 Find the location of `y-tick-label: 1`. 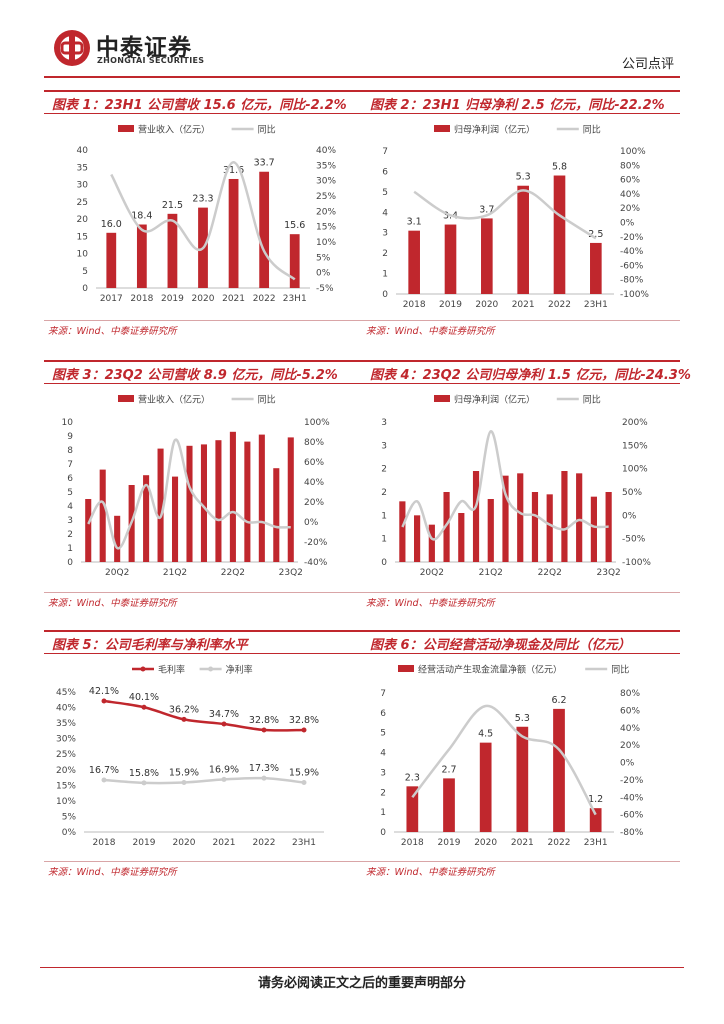

y-tick-label: 1 is located at coordinates (384, 516).